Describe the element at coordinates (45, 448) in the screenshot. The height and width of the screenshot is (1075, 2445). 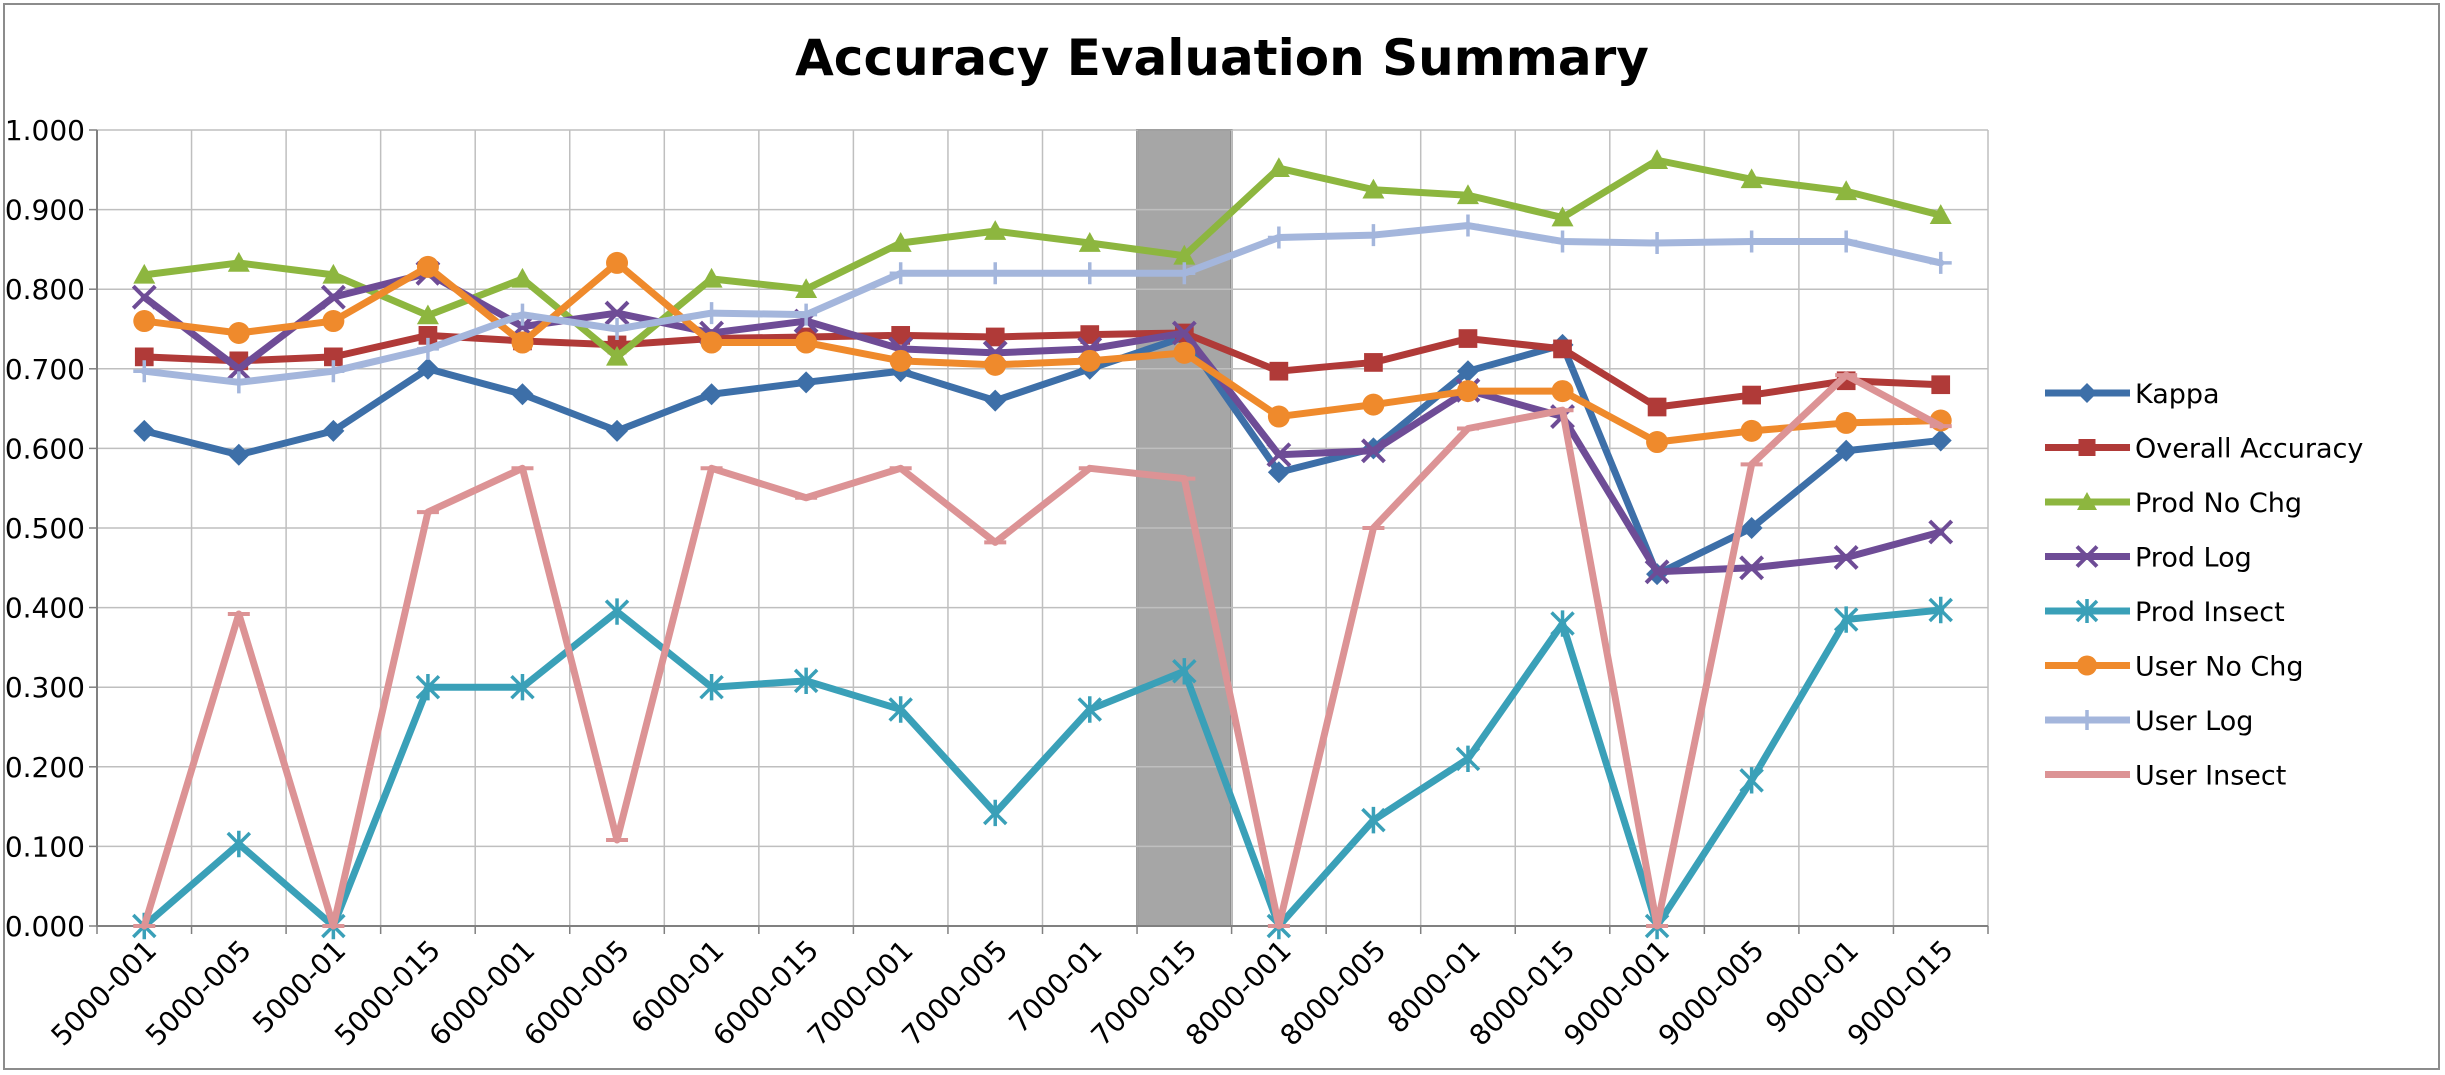
I see `y-tick-label: 0.600` at that location.